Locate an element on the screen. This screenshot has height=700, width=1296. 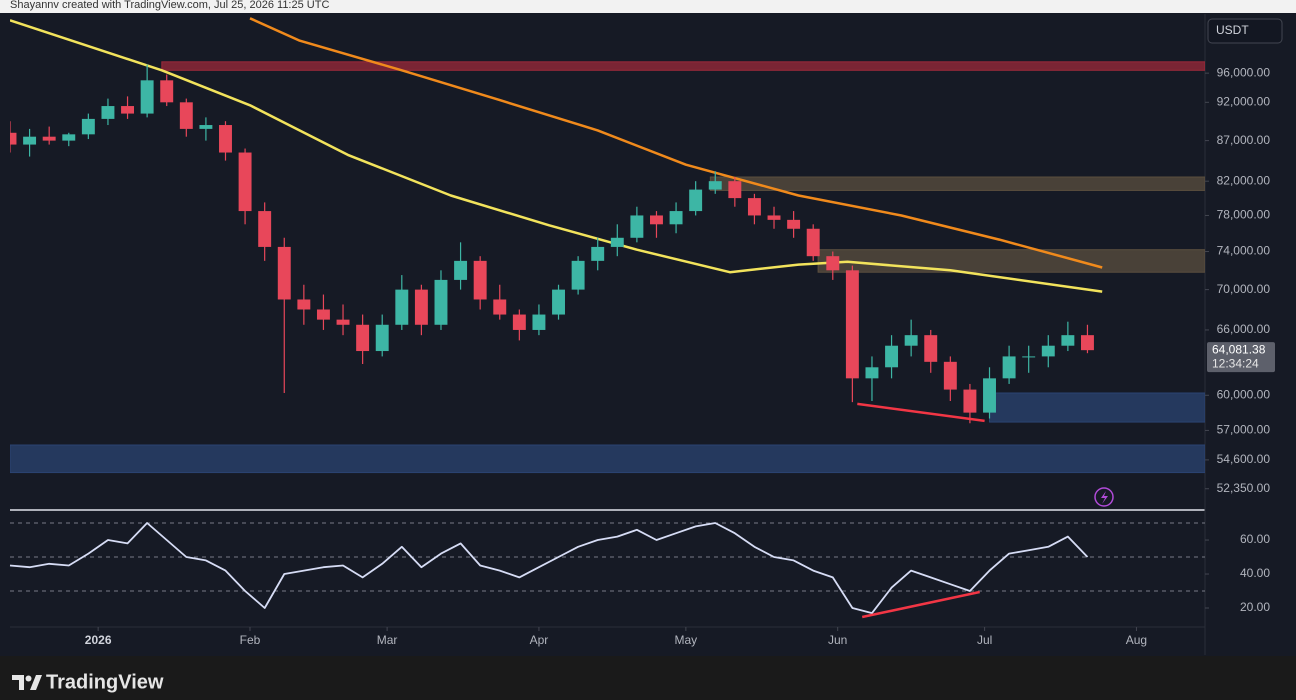
rsi-divergence-line is located at coordinates (920, 604).